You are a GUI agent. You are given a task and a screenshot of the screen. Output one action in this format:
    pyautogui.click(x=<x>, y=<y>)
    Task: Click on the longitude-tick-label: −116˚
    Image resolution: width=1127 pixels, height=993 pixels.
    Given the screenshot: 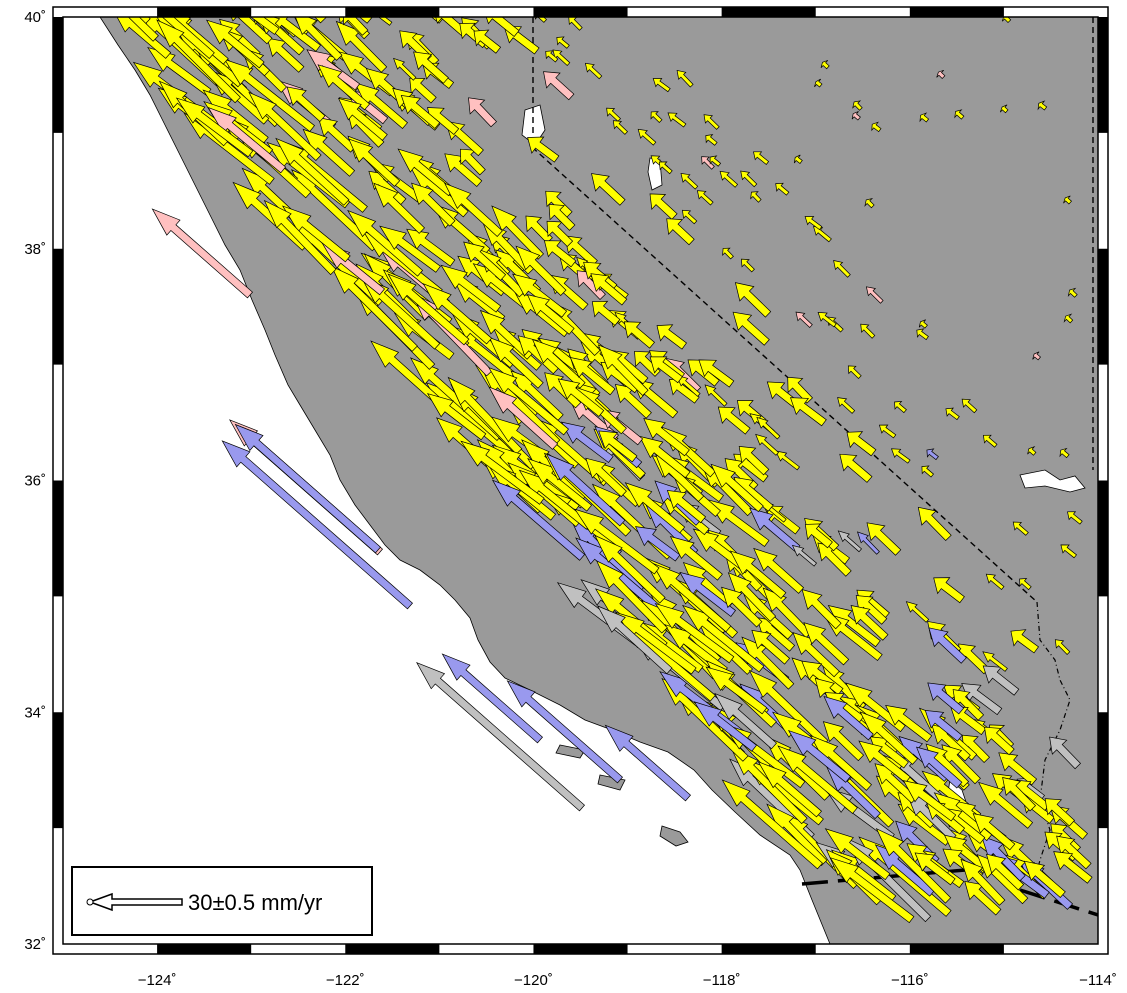 What is the action you would take?
    pyautogui.click(x=910, y=980)
    